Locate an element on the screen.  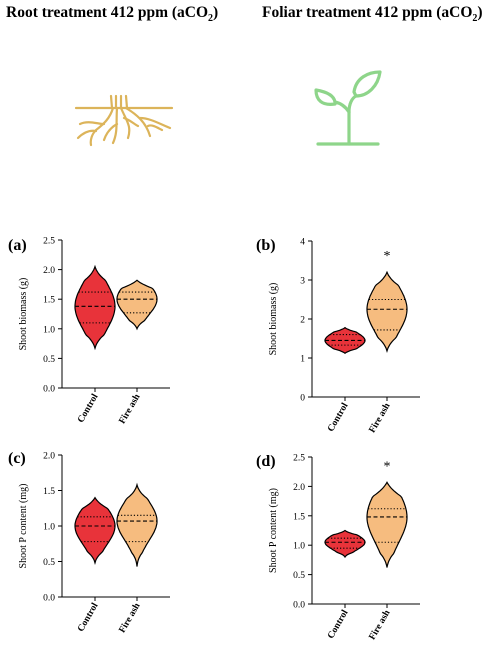
root-treatment-heading: Root treatment 412 ppm (aCO2) is located at coordinates (112, 14).